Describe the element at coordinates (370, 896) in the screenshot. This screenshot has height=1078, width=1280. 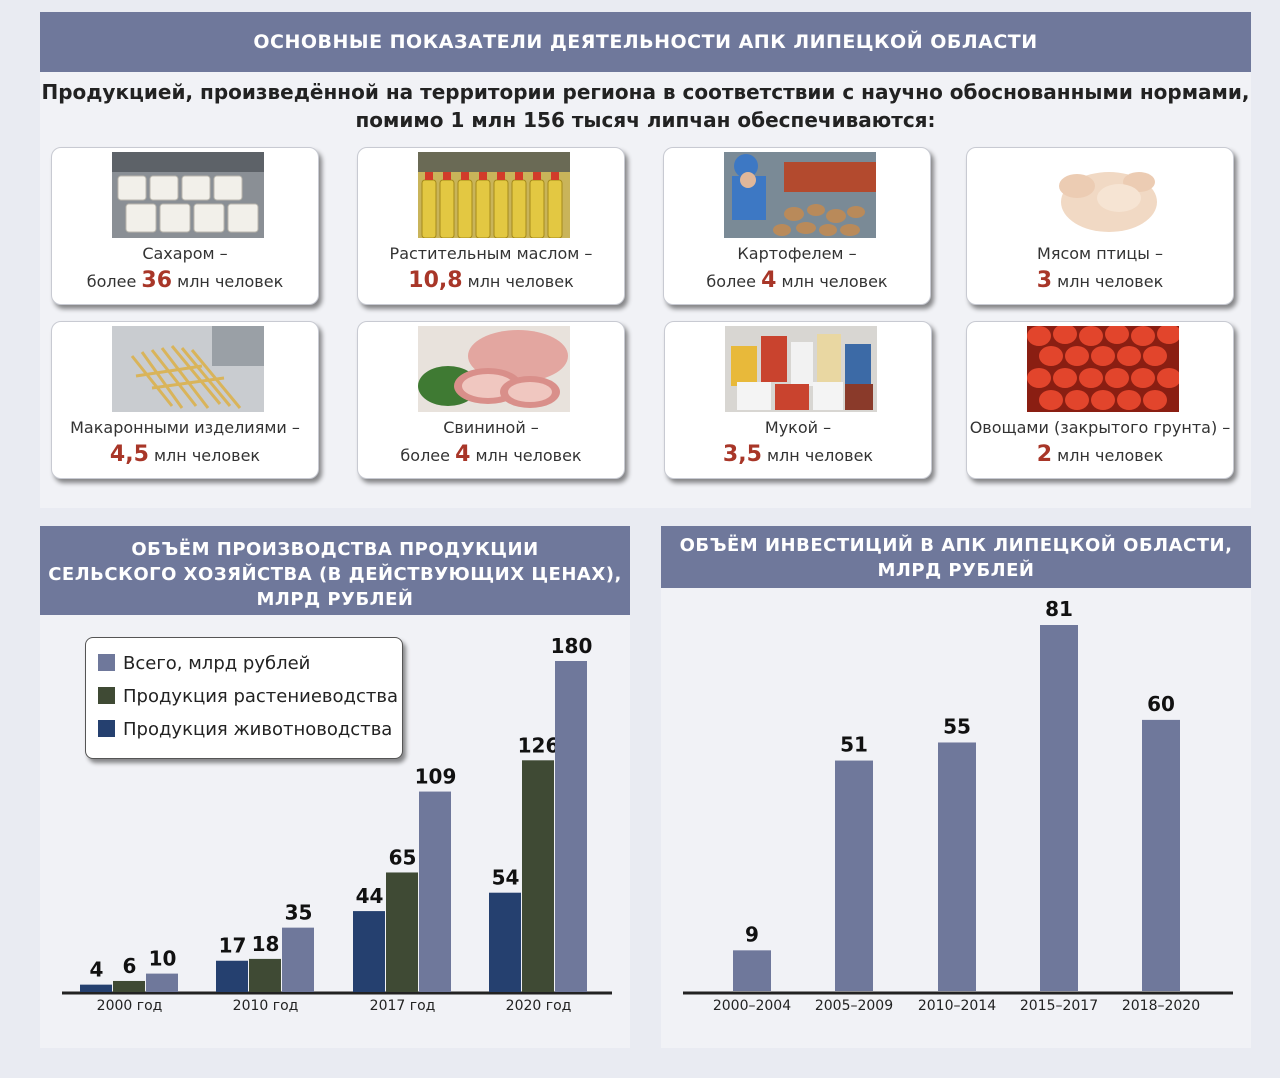
I see `data-label: 44` at that location.